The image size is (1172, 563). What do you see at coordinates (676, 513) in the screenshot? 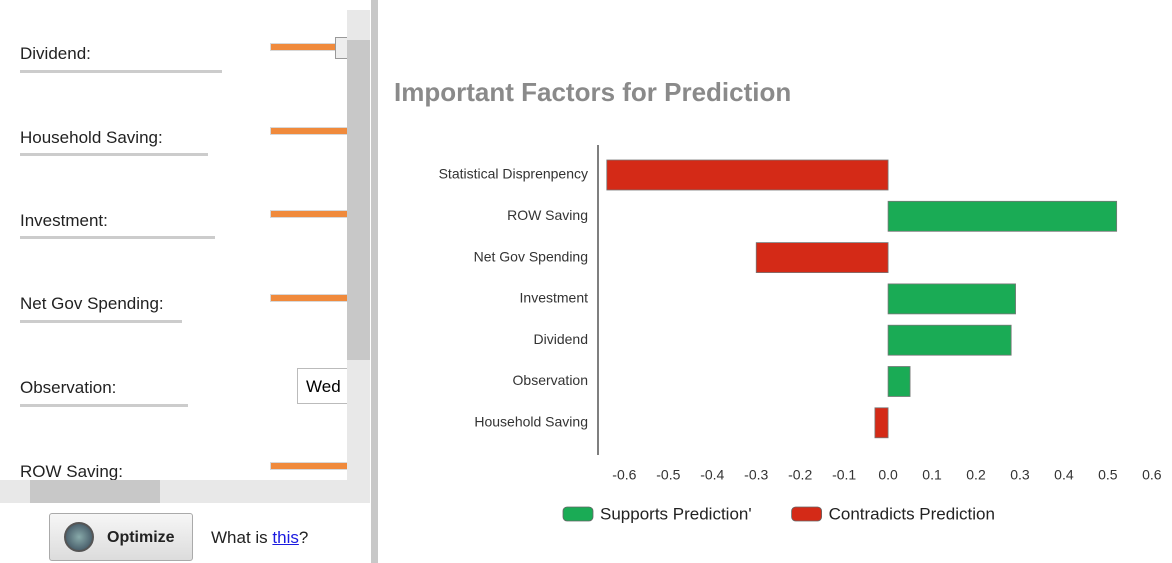
I see `legend-label: Supports Prediction'` at bounding box center [676, 513].